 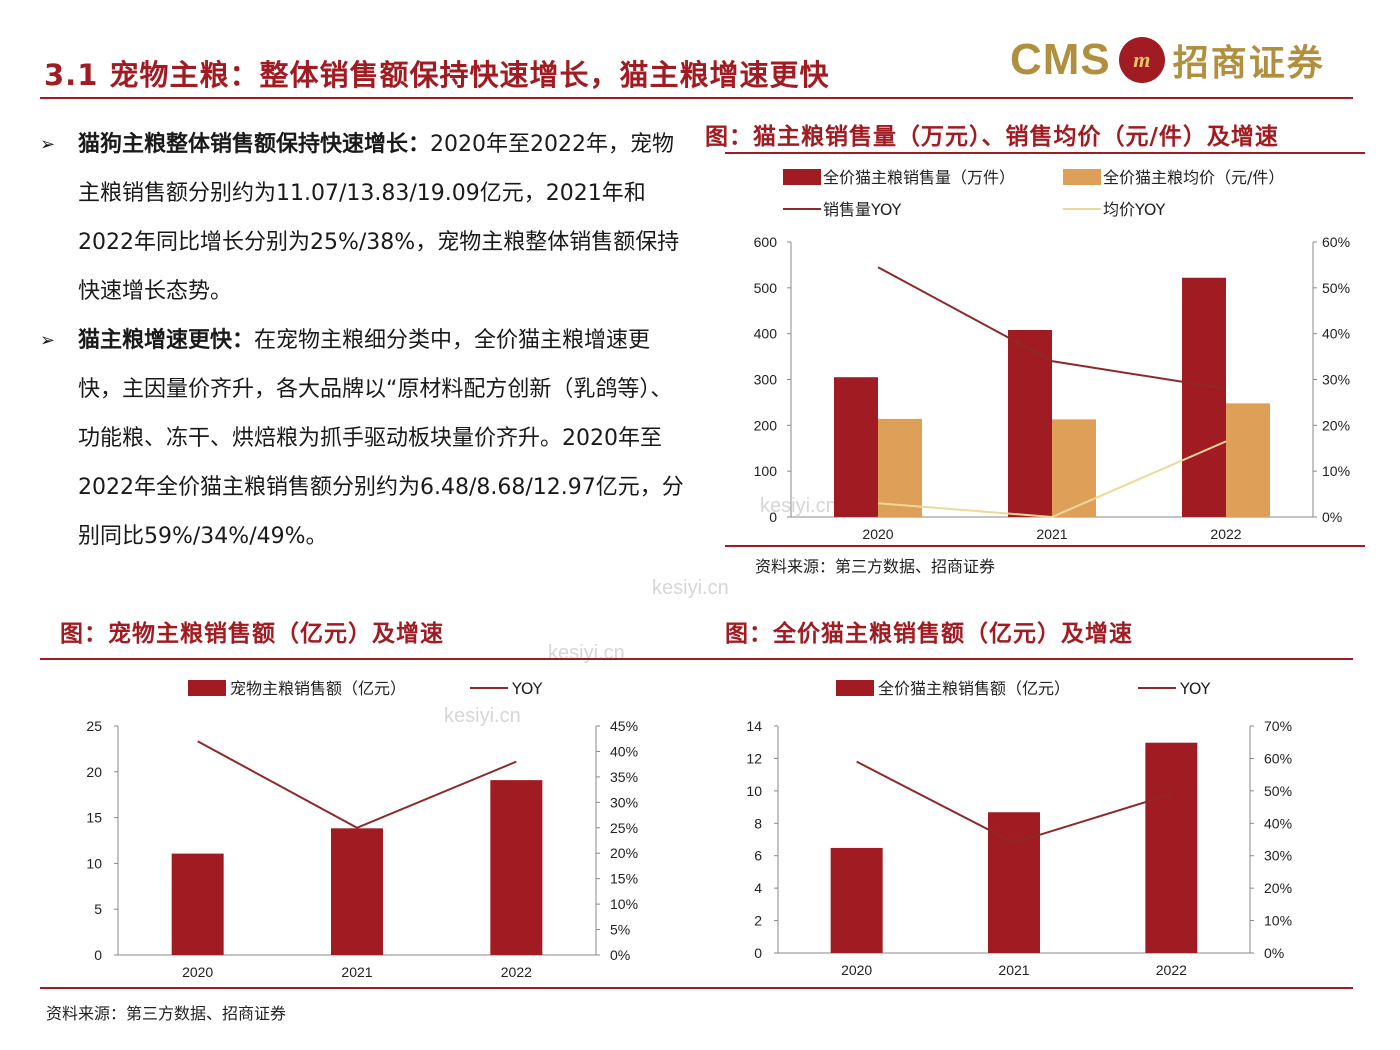 What do you see at coordinates (624, 828) in the screenshot?
I see `y2-tick-label: 25%` at bounding box center [624, 828].